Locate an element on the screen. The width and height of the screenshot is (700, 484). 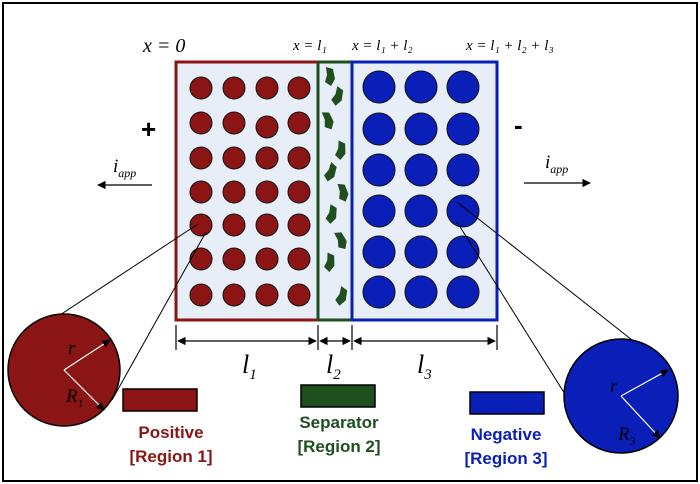
legend-separator-line2: [Region 2] is located at coordinates (338, 446).